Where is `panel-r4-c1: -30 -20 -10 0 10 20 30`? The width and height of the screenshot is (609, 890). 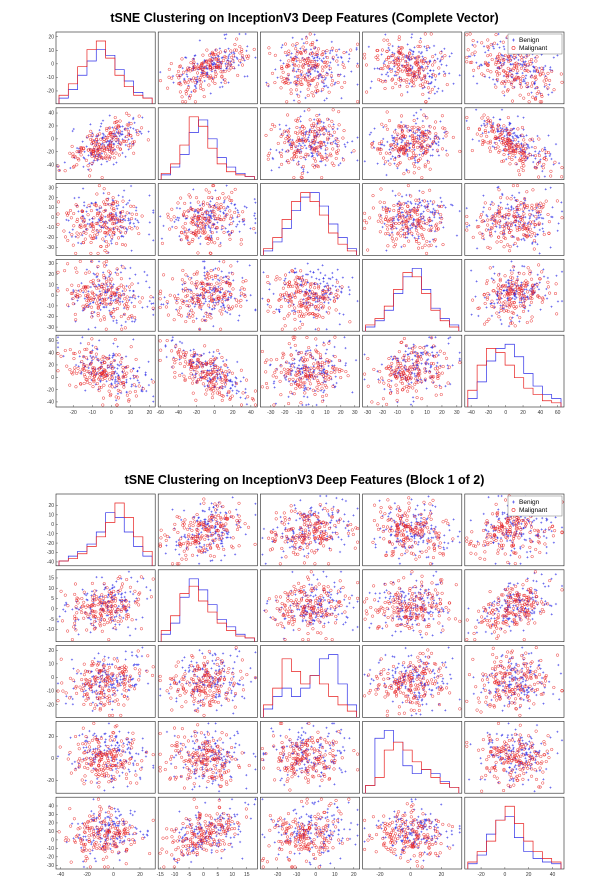
panel-r4-c1: -30 -20 -10 0 10 20 30 is located at coordinates (101, 295).